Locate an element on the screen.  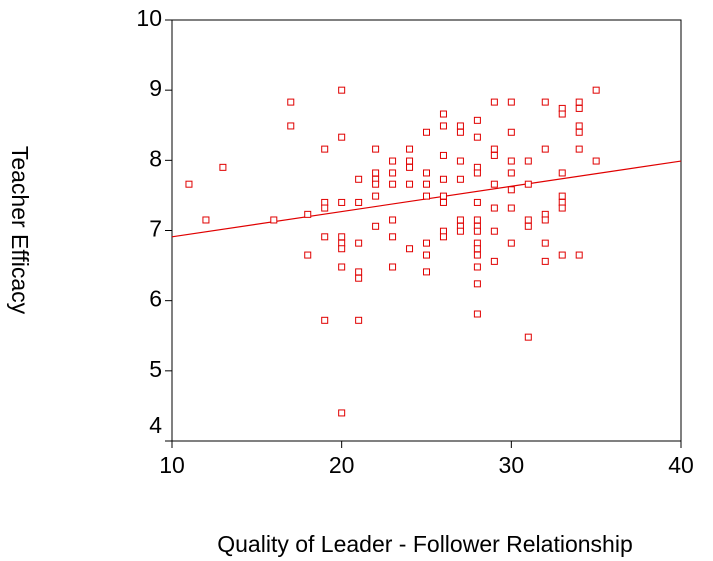
y-tick-label: 4 is located at coordinates (155, 425).